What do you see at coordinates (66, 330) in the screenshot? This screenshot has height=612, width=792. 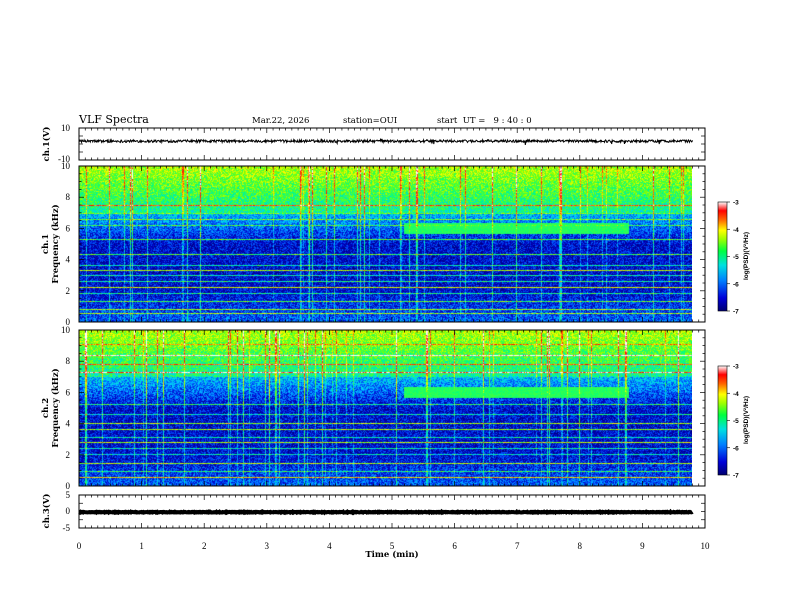 I see `ch2-spec-ytick-label-10: 10` at bounding box center [66, 330].